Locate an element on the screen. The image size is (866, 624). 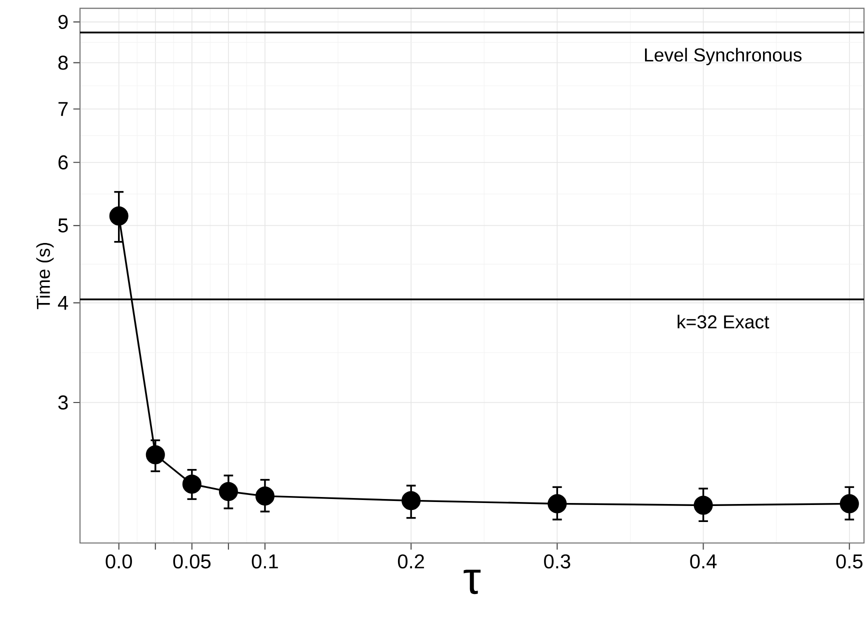
x-axis-title: τ is located at coordinates (472, 582).